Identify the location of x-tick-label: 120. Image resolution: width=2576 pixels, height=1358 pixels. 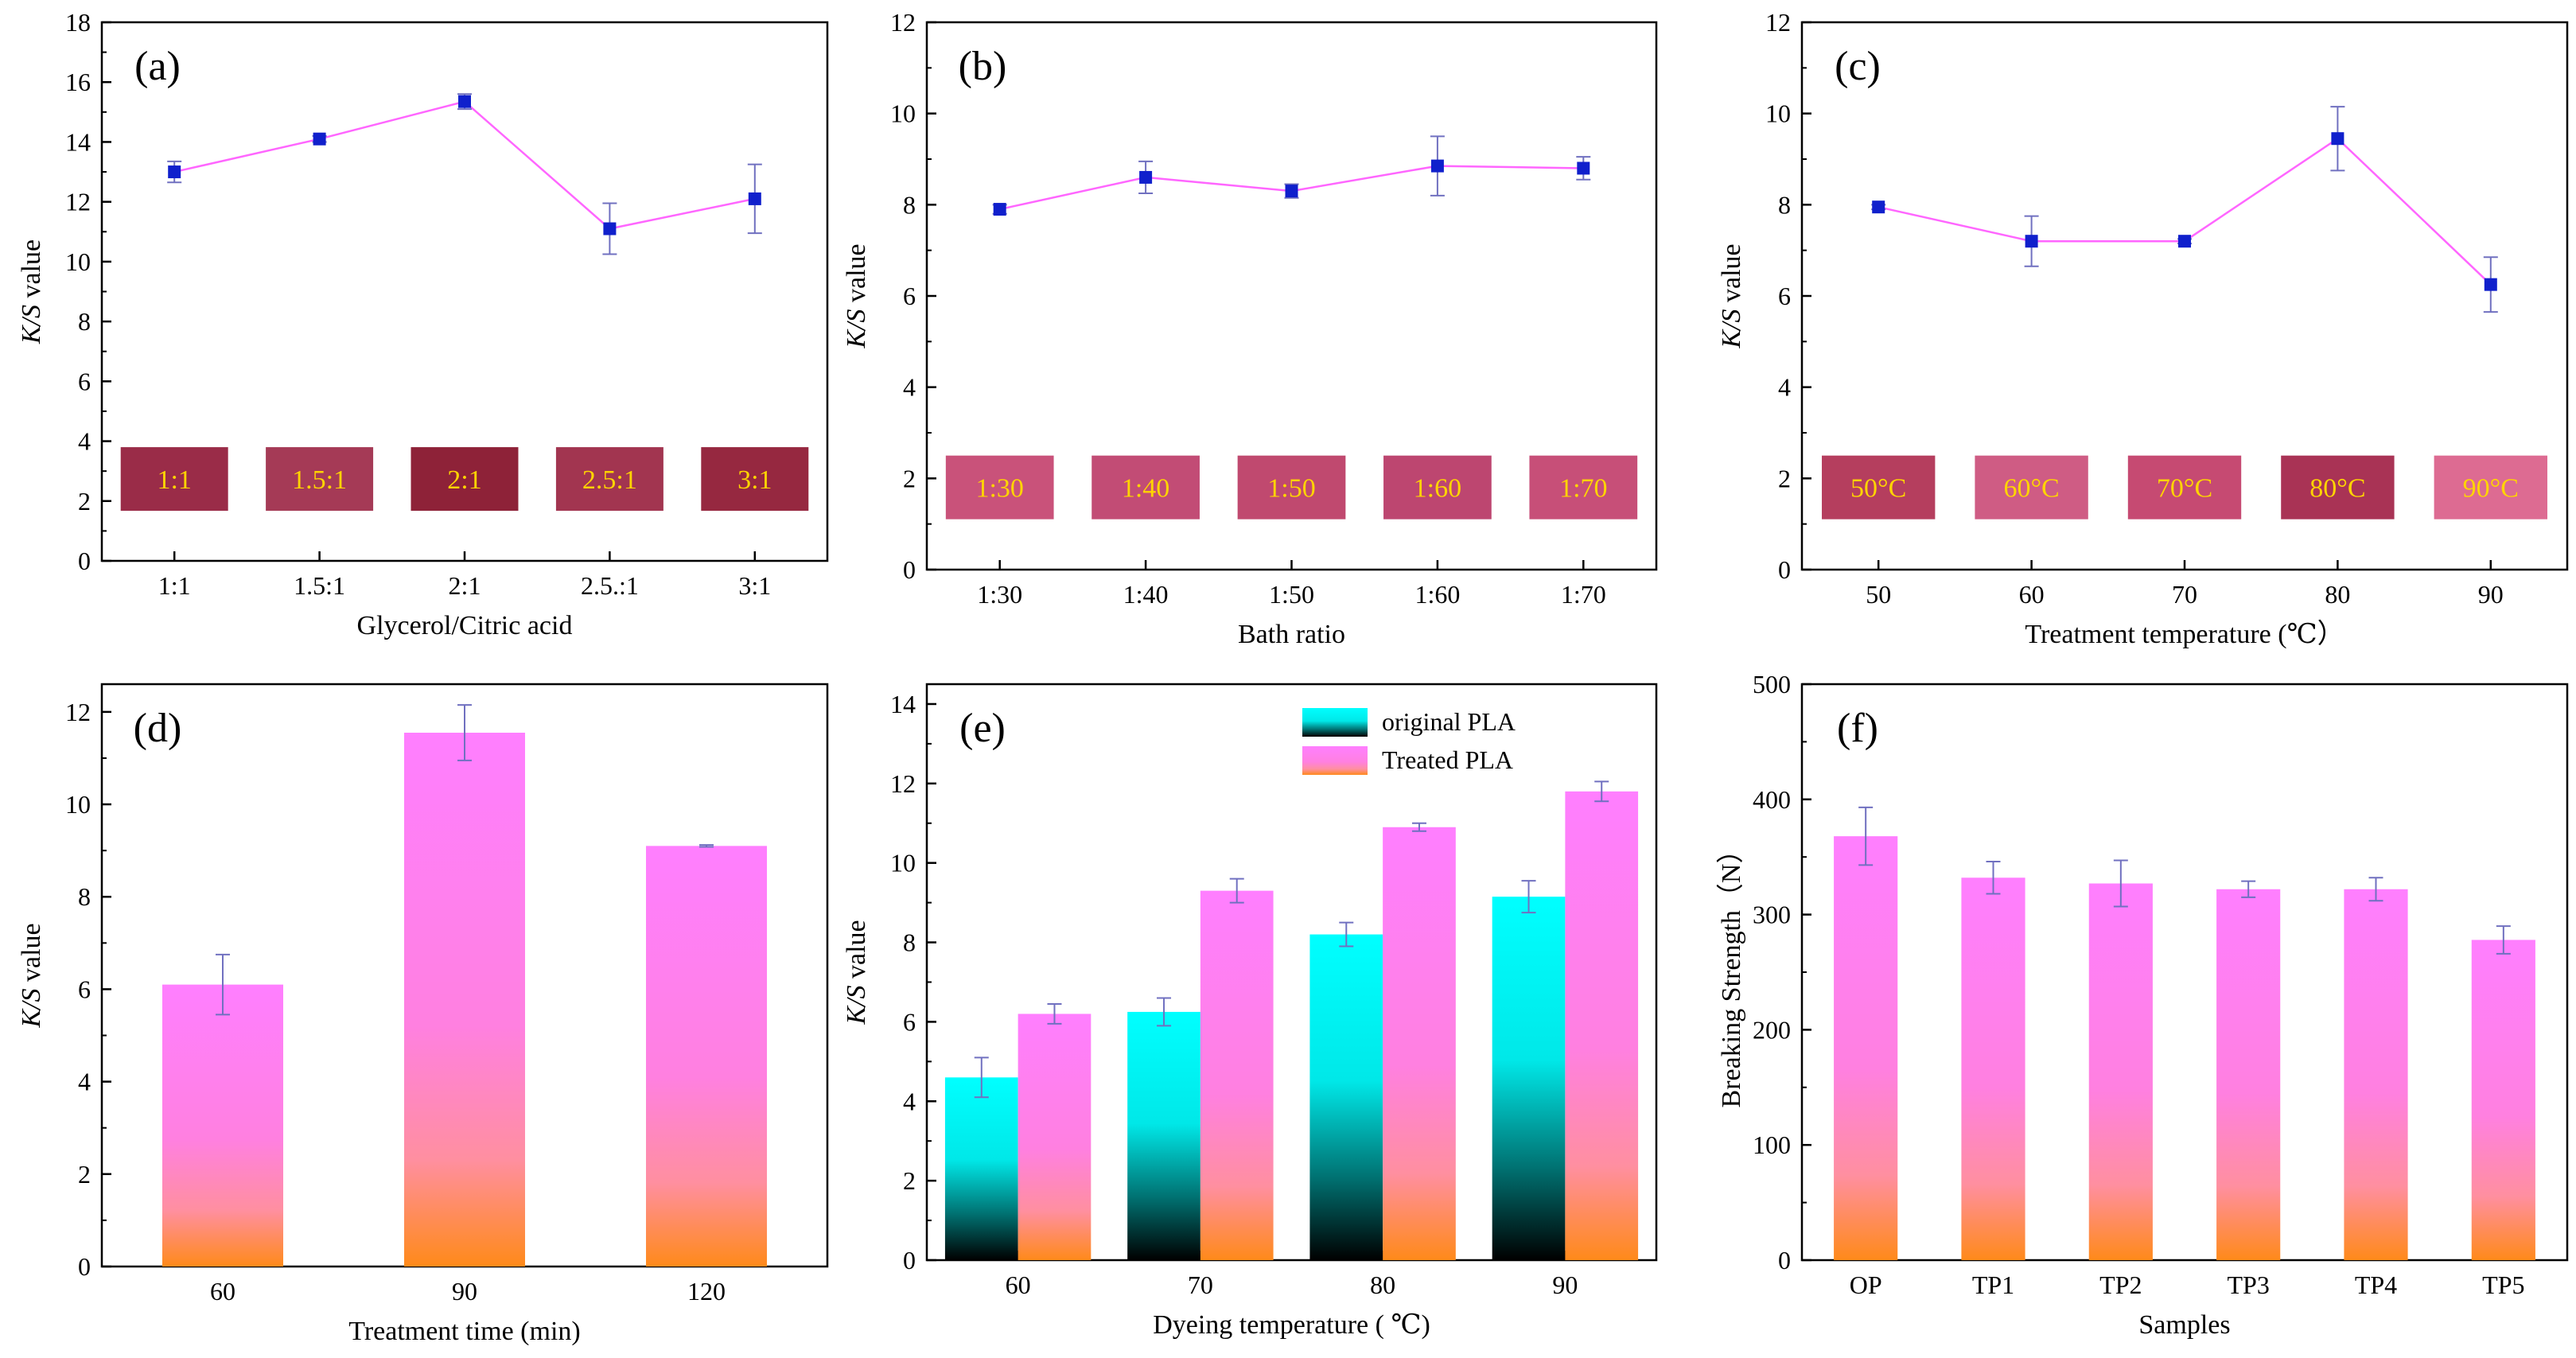
(707, 1291).